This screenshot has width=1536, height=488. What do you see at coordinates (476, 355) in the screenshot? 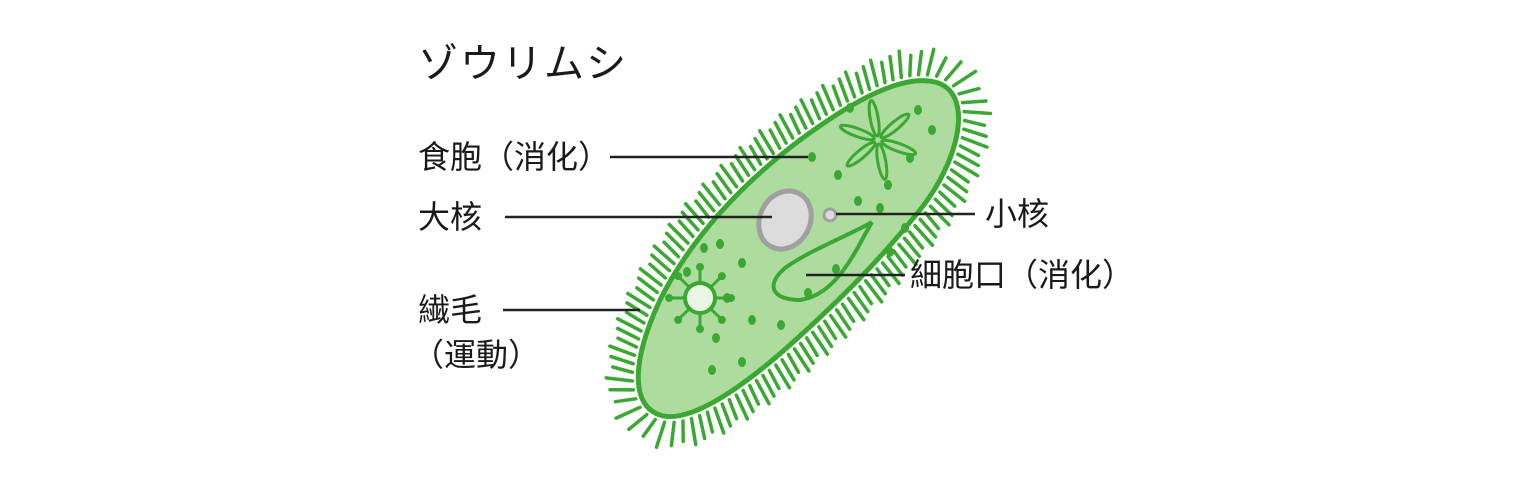
I see `label-cilia-function: （運動）` at bounding box center [476, 355].